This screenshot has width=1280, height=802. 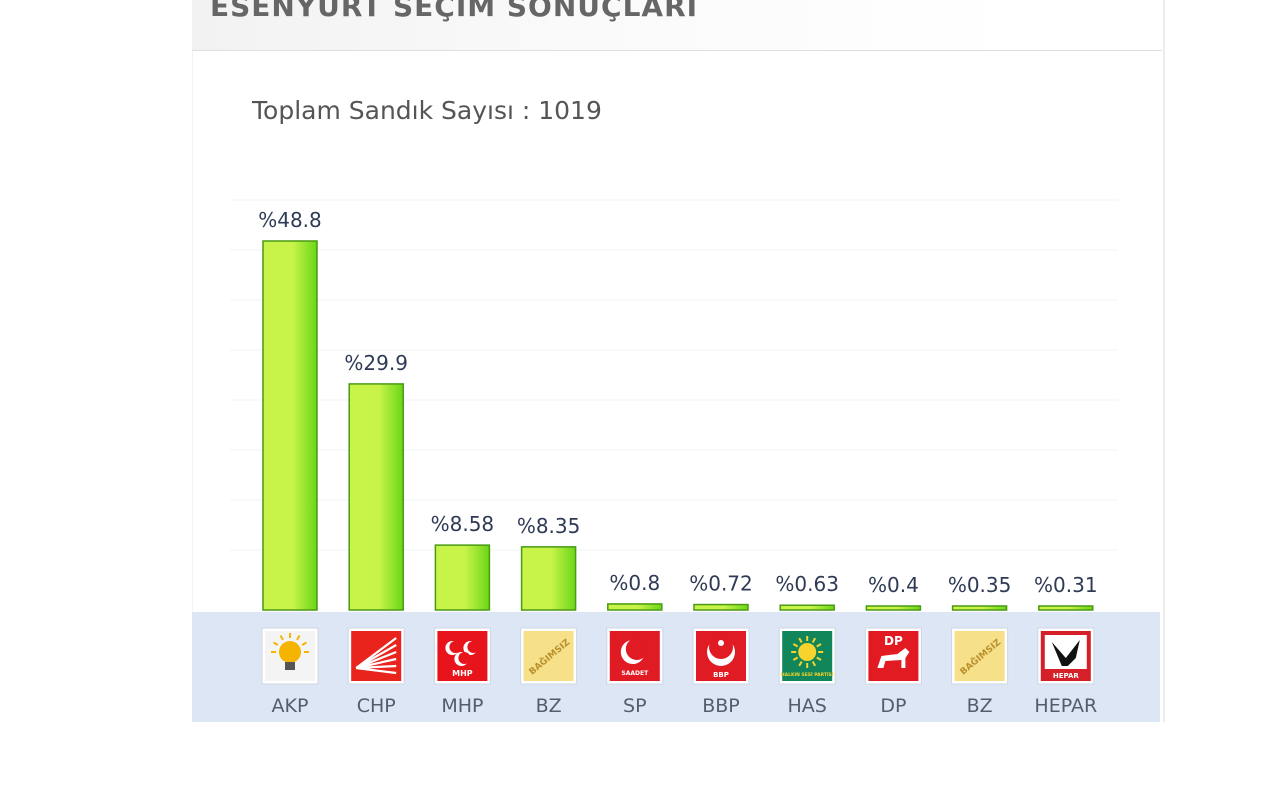 What do you see at coordinates (290, 220) in the screenshot?
I see `data-label: %48.8` at bounding box center [290, 220].